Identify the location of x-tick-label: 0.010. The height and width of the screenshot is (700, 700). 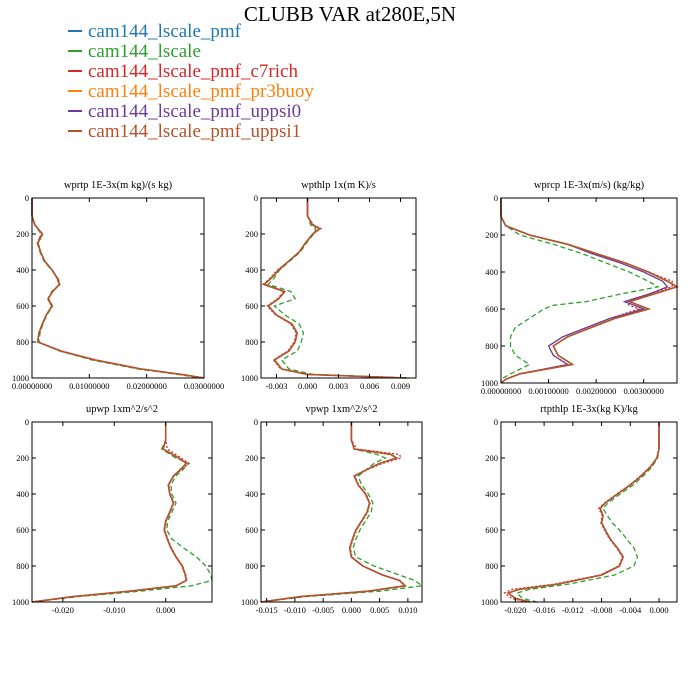
(407, 610).